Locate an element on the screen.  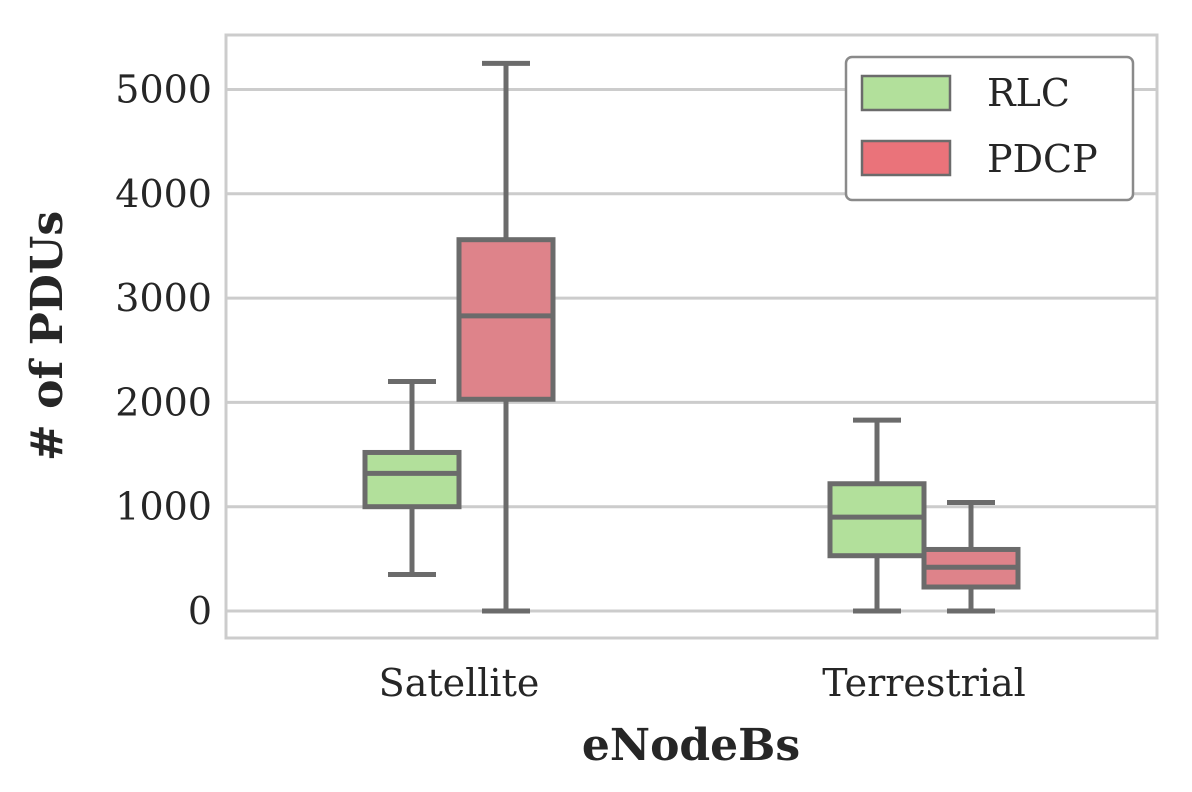
x-tick-label-satellite: Satellite is located at coordinates (459, 683).